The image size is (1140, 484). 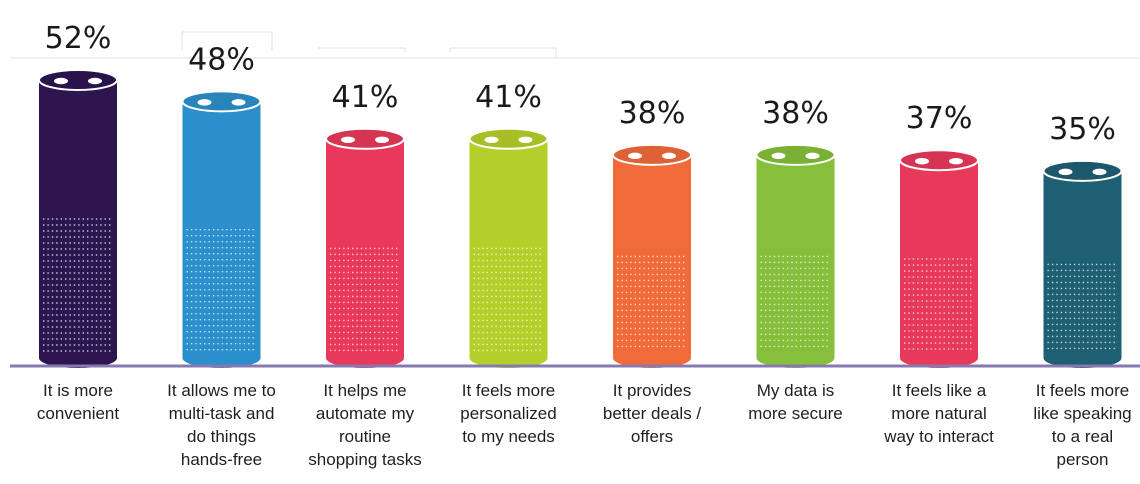 I want to click on category-label-line: better deals /, so click(x=652, y=413).